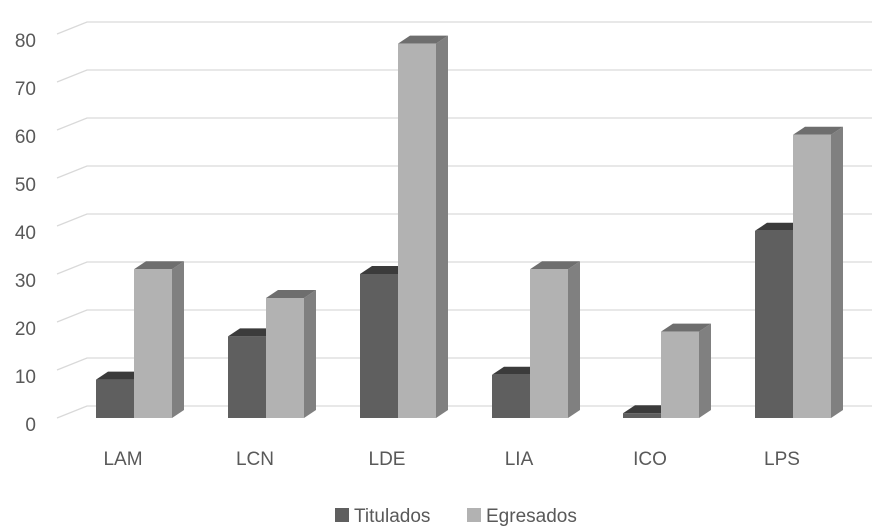 The width and height of the screenshot is (872, 527). What do you see at coordinates (25, 41) in the screenshot?
I see `y-tick-label: 80` at bounding box center [25, 41].